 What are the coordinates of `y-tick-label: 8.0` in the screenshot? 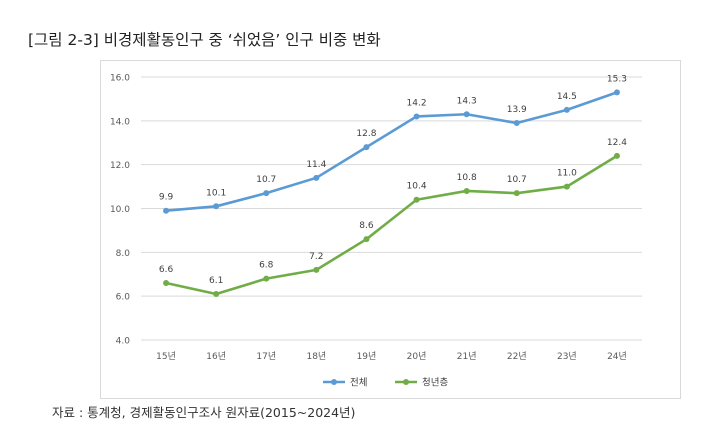 It's located at (123, 254).